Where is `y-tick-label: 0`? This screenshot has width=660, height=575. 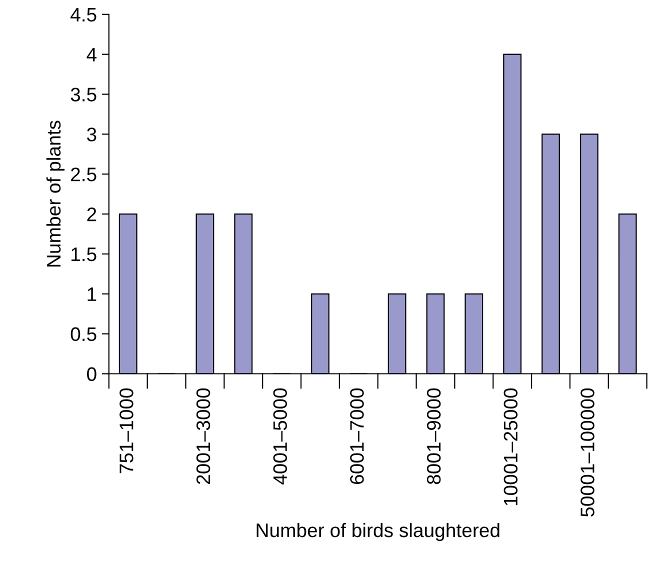 y-tick-label: 0 is located at coordinates (91, 374).